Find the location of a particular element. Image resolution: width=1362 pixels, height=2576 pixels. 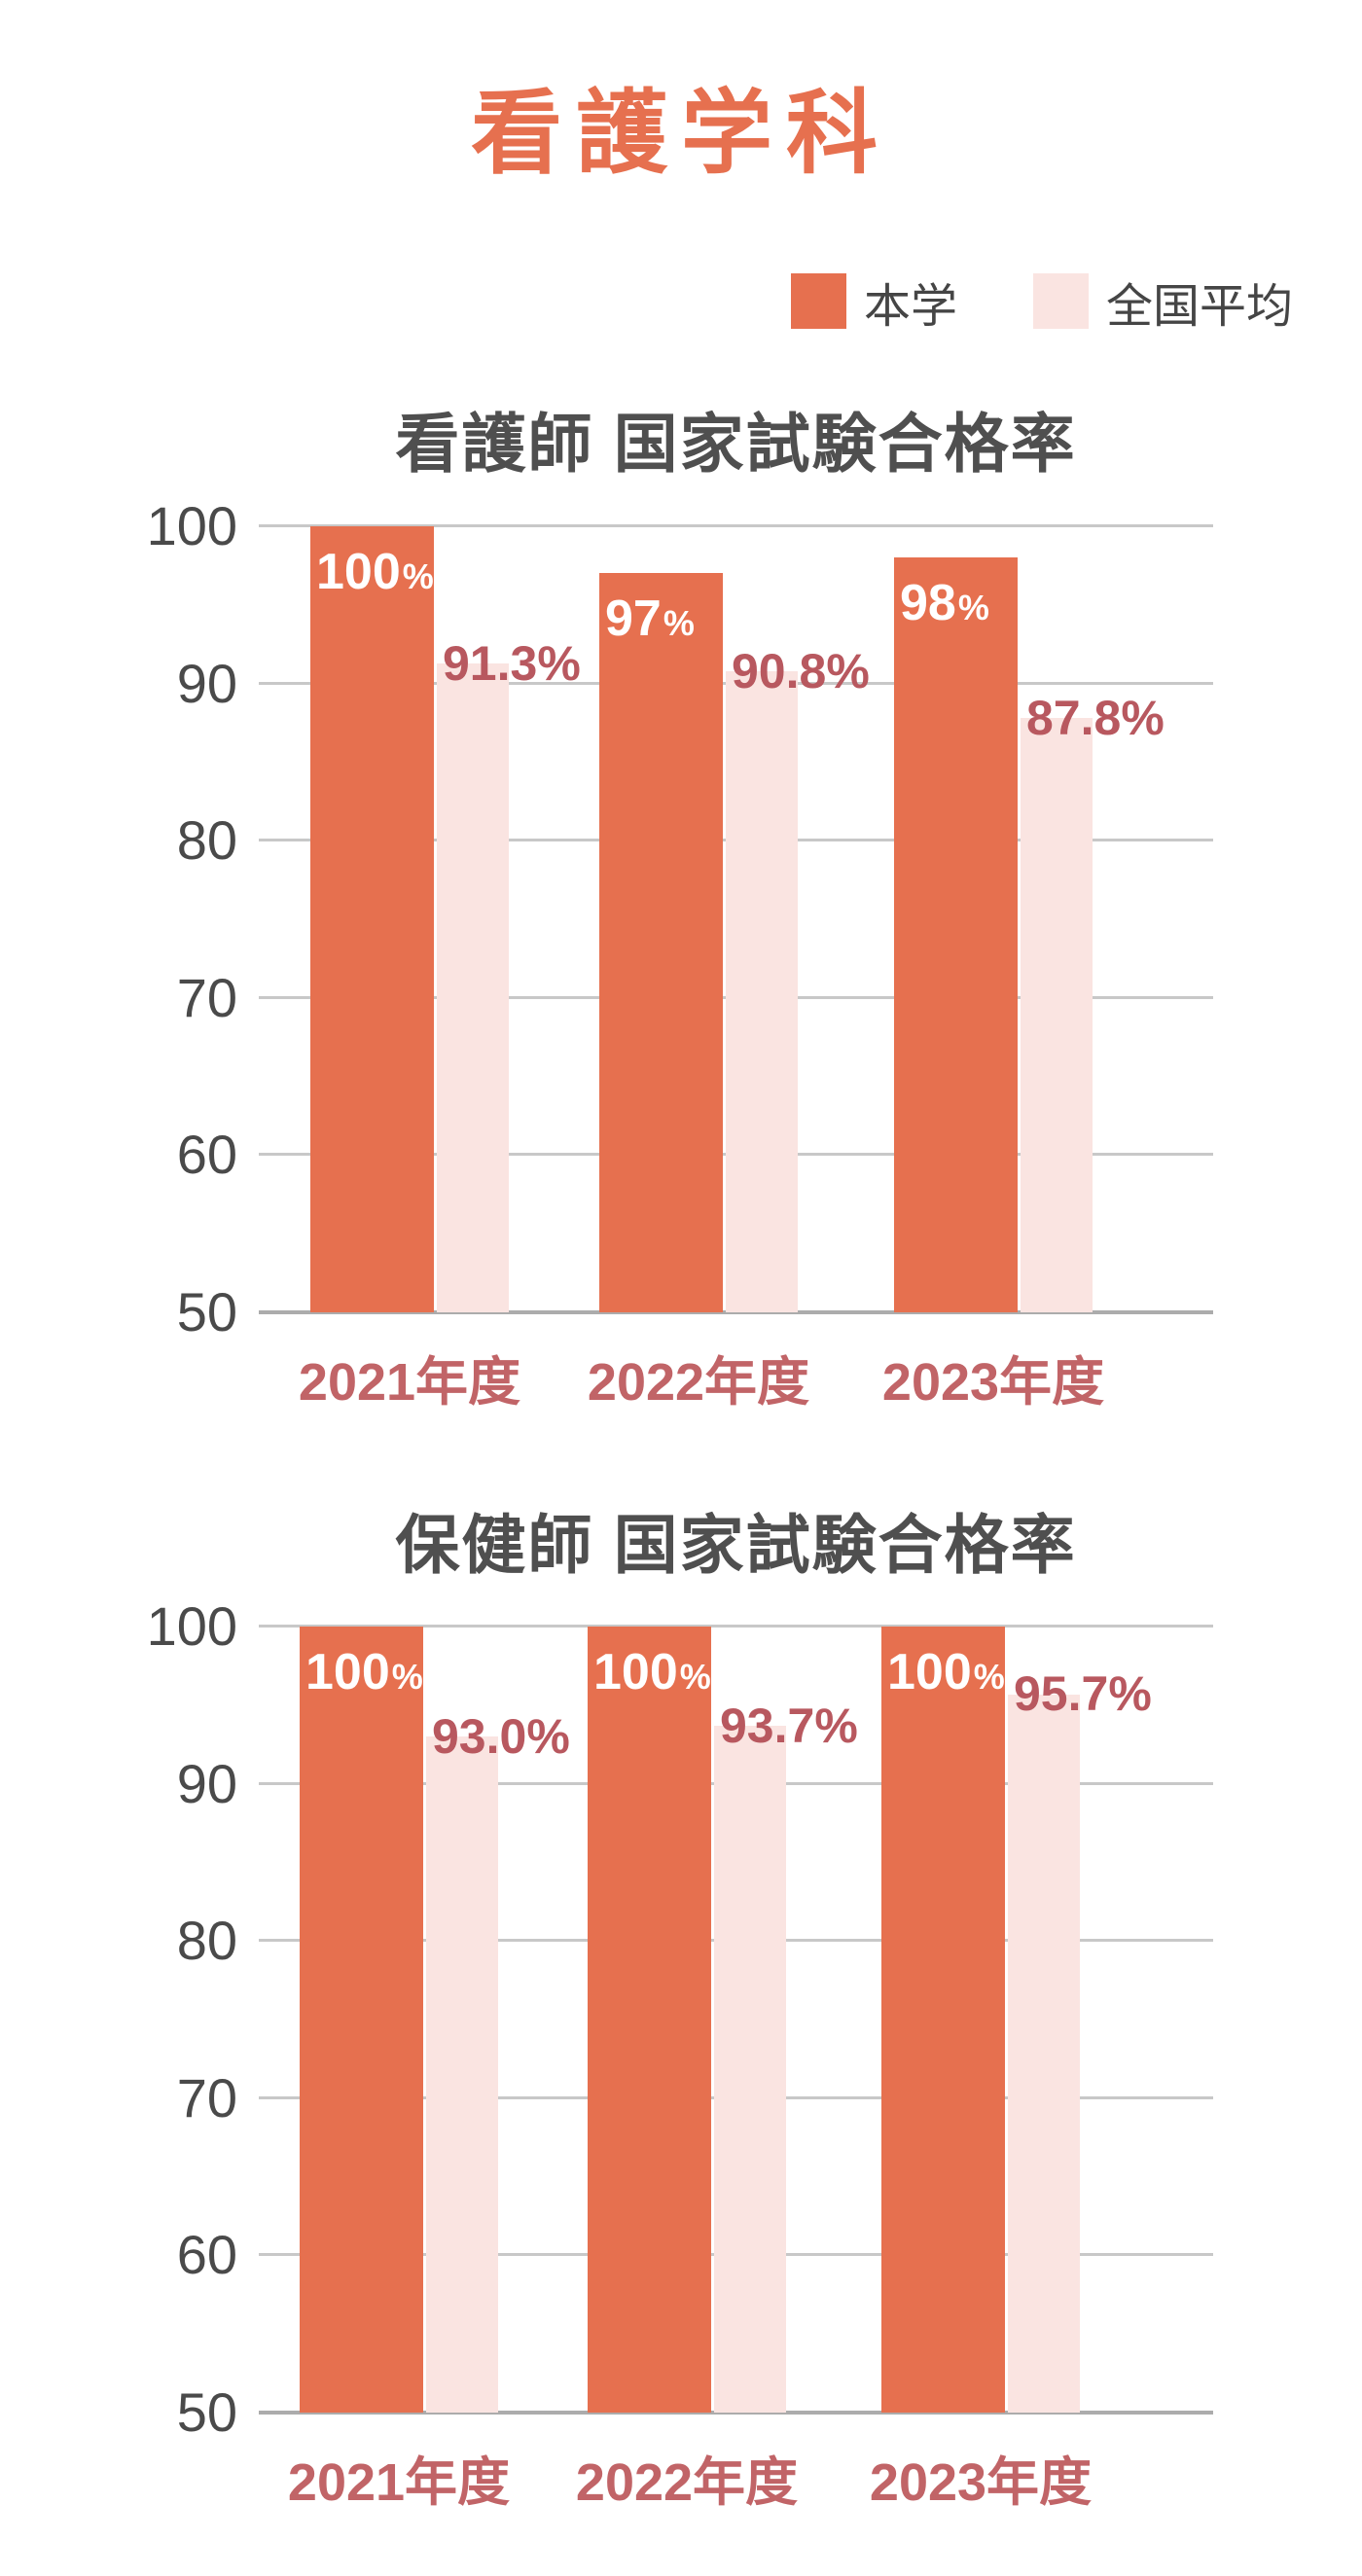

legend-item-zenkoku: 全国平均 is located at coordinates (1163, 303).